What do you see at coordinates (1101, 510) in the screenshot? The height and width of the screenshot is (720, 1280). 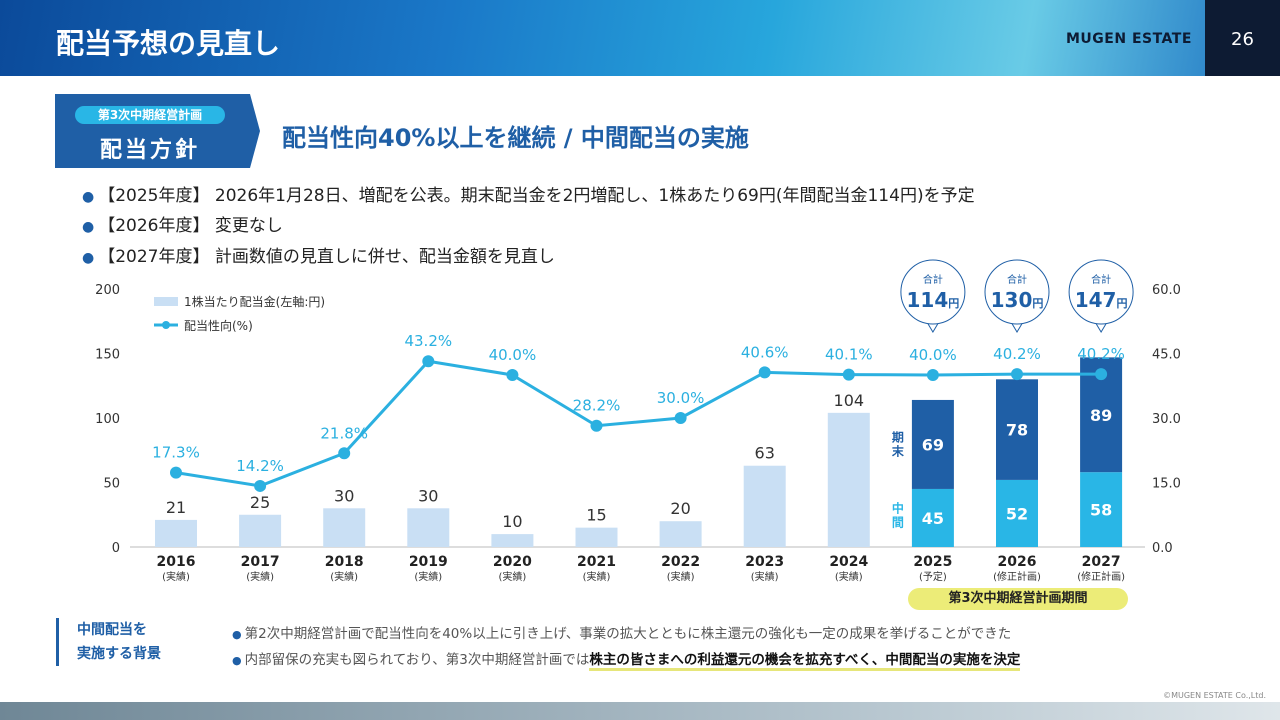 I see `bar-interim-label: 58` at bounding box center [1101, 510].